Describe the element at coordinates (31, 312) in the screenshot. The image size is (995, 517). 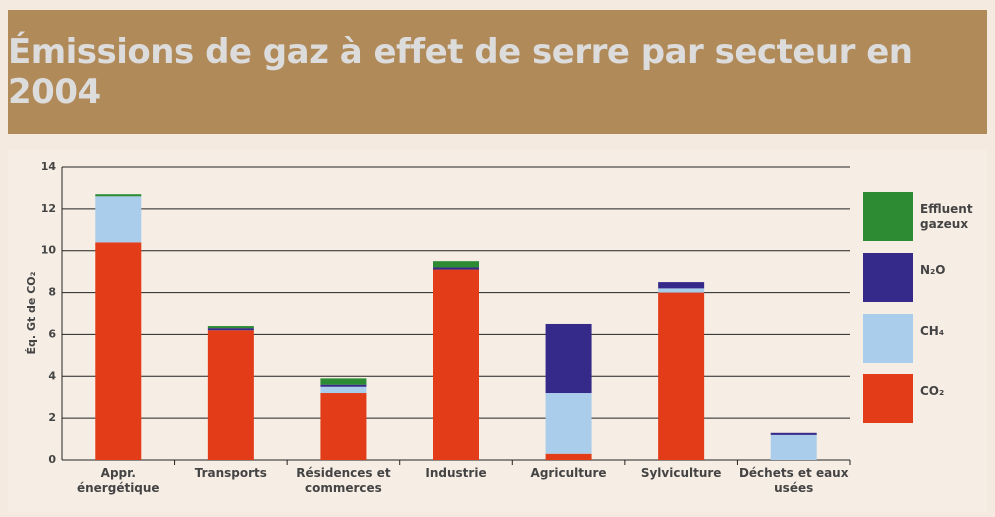
I see `y-axis-label: Éq. Gt de CO₂` at that location.